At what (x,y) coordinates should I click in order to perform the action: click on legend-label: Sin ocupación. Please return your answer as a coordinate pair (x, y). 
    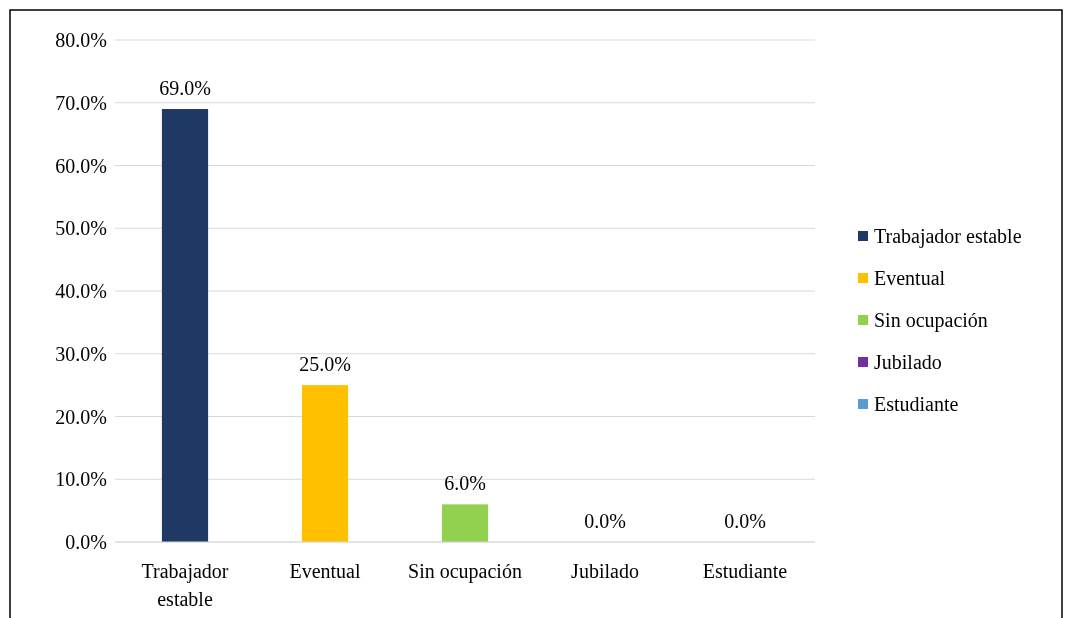
    Looking at the image, I should click on (931, 320).